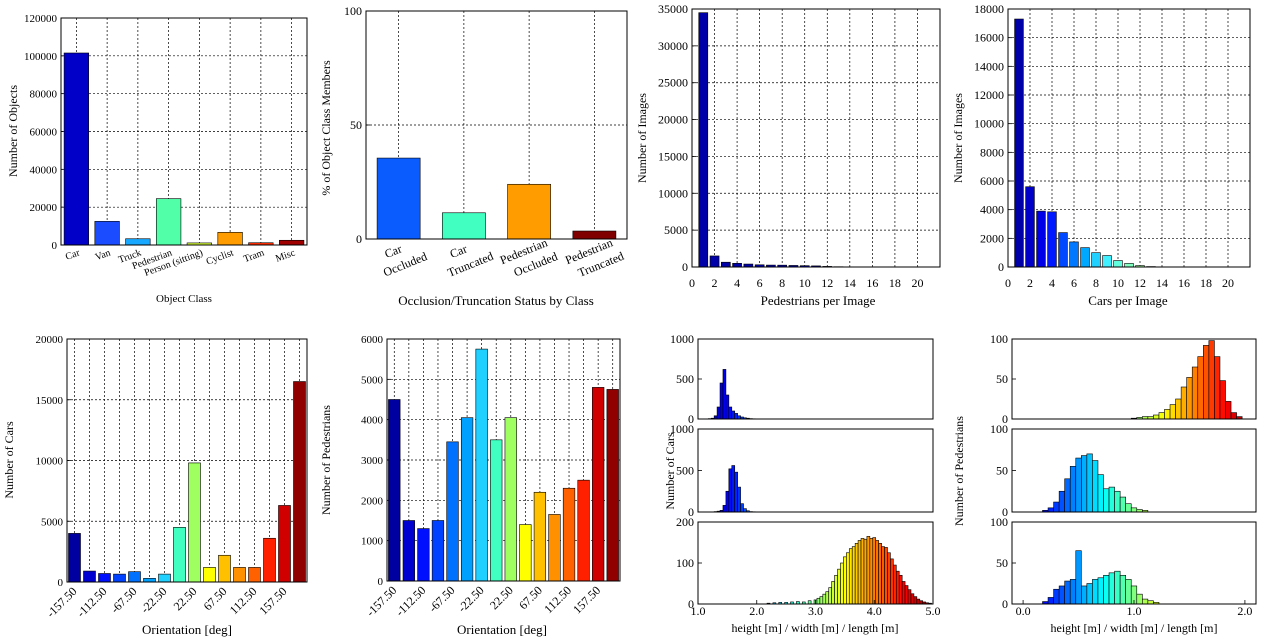  What do you see at coordinates (44, 208) in the screenshot?
I see `y-tick-label: 20000` at bounding box center [44, 208].